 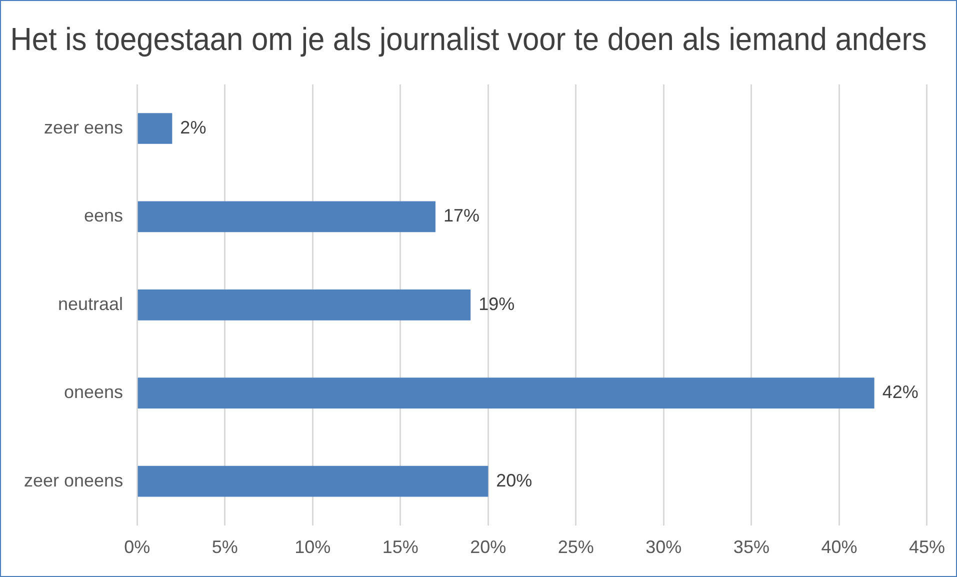 I want to click on x-tick-label: 40%, so click(x=839, y=547).